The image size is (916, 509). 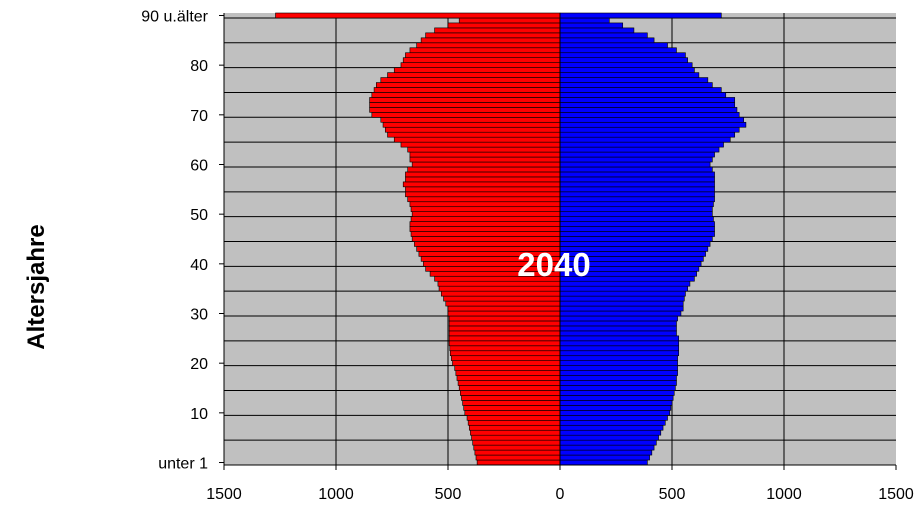 I want to click on y-tick-label: 10, so click(x=199, y=414).